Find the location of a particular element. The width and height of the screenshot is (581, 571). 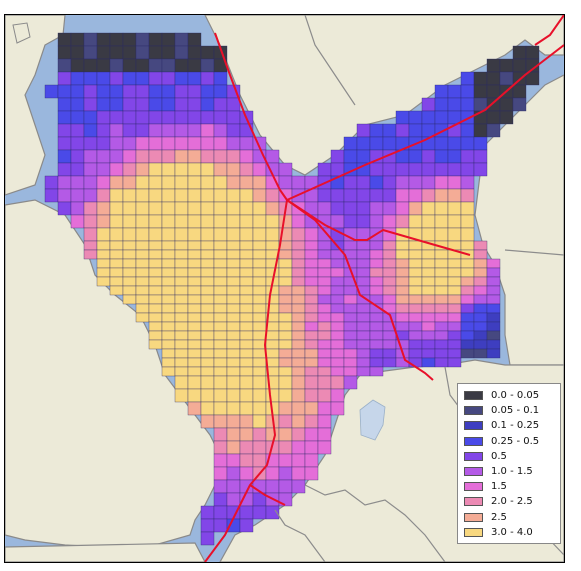

legend-item: 1.0 - 1.5 is located at coordinates (510, 471).